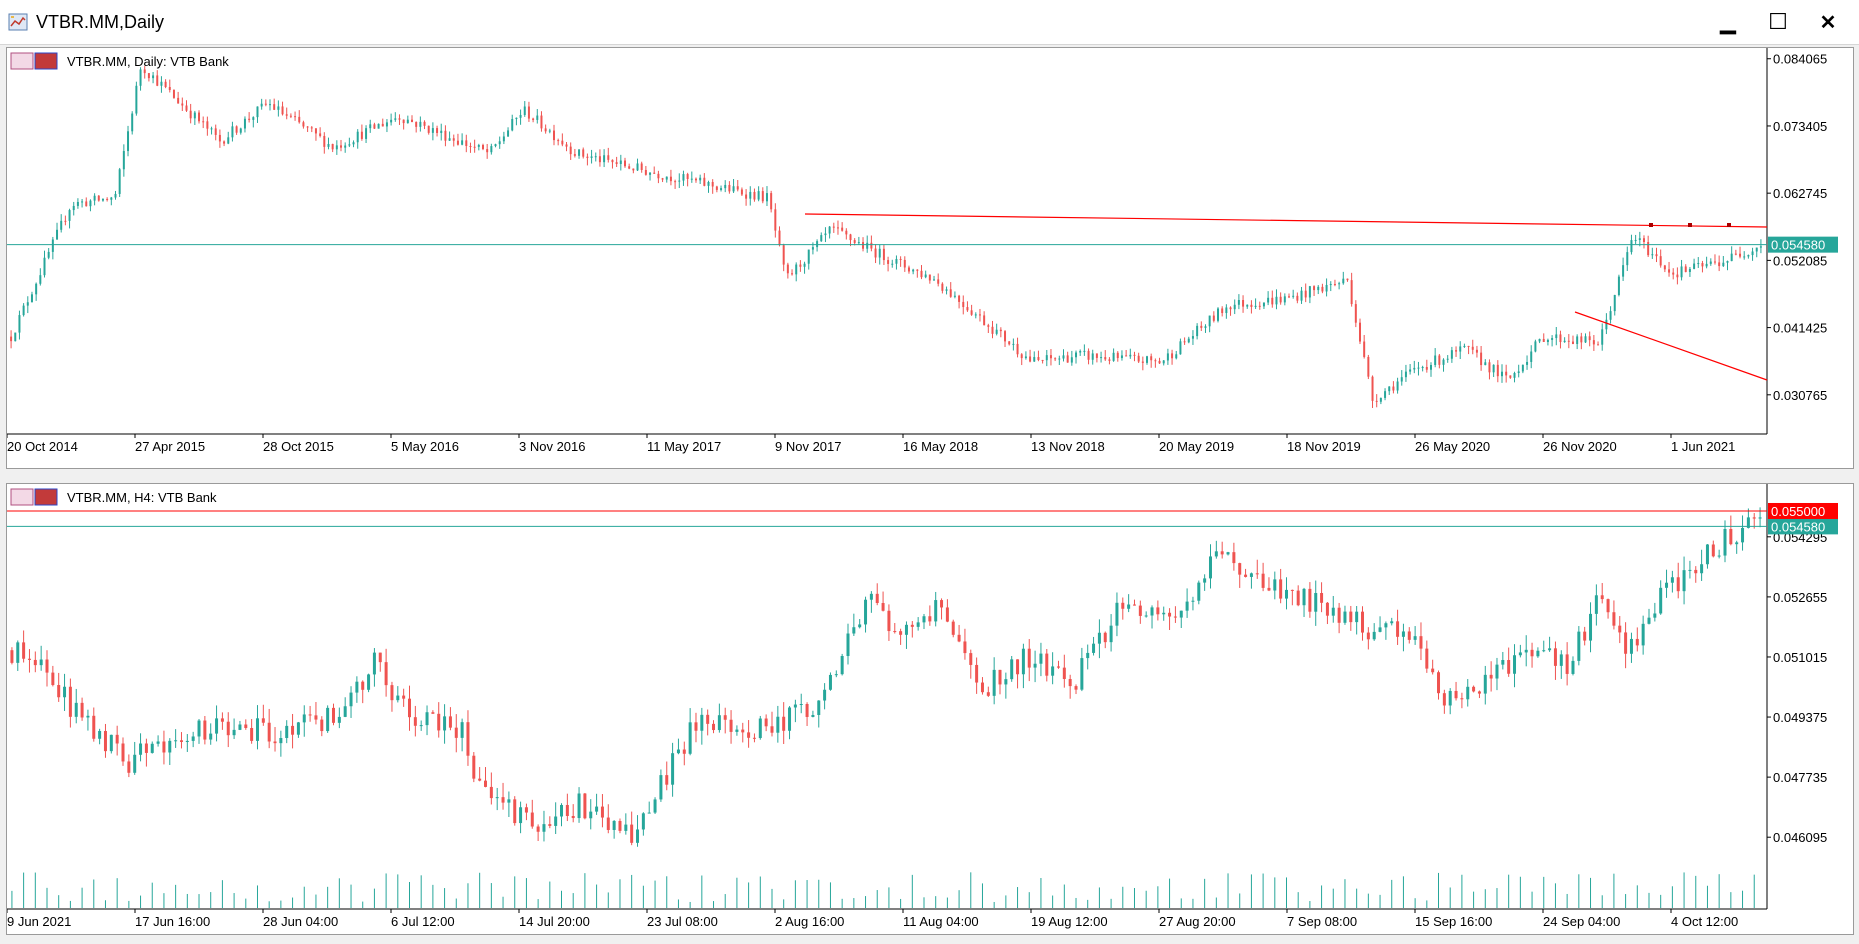 This screenshot has height=944, width=1859. I want to click on price-tick-label: 0.062745, so click(1800, 193).